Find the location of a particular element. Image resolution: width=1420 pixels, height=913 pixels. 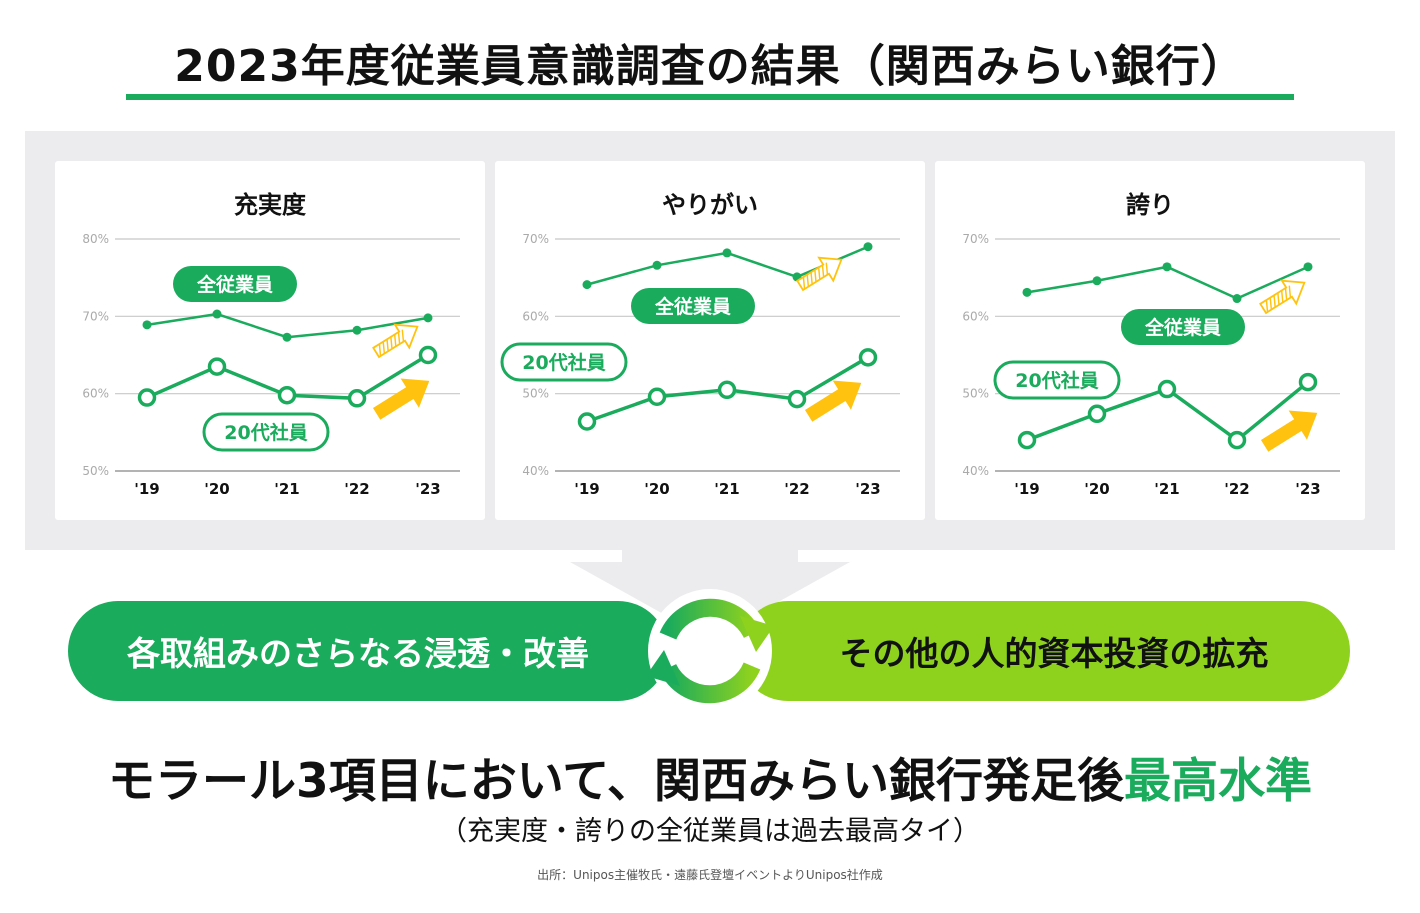

investment-pill: その他の人的資本投資の拡充 is located at coordinates (1044, 651).